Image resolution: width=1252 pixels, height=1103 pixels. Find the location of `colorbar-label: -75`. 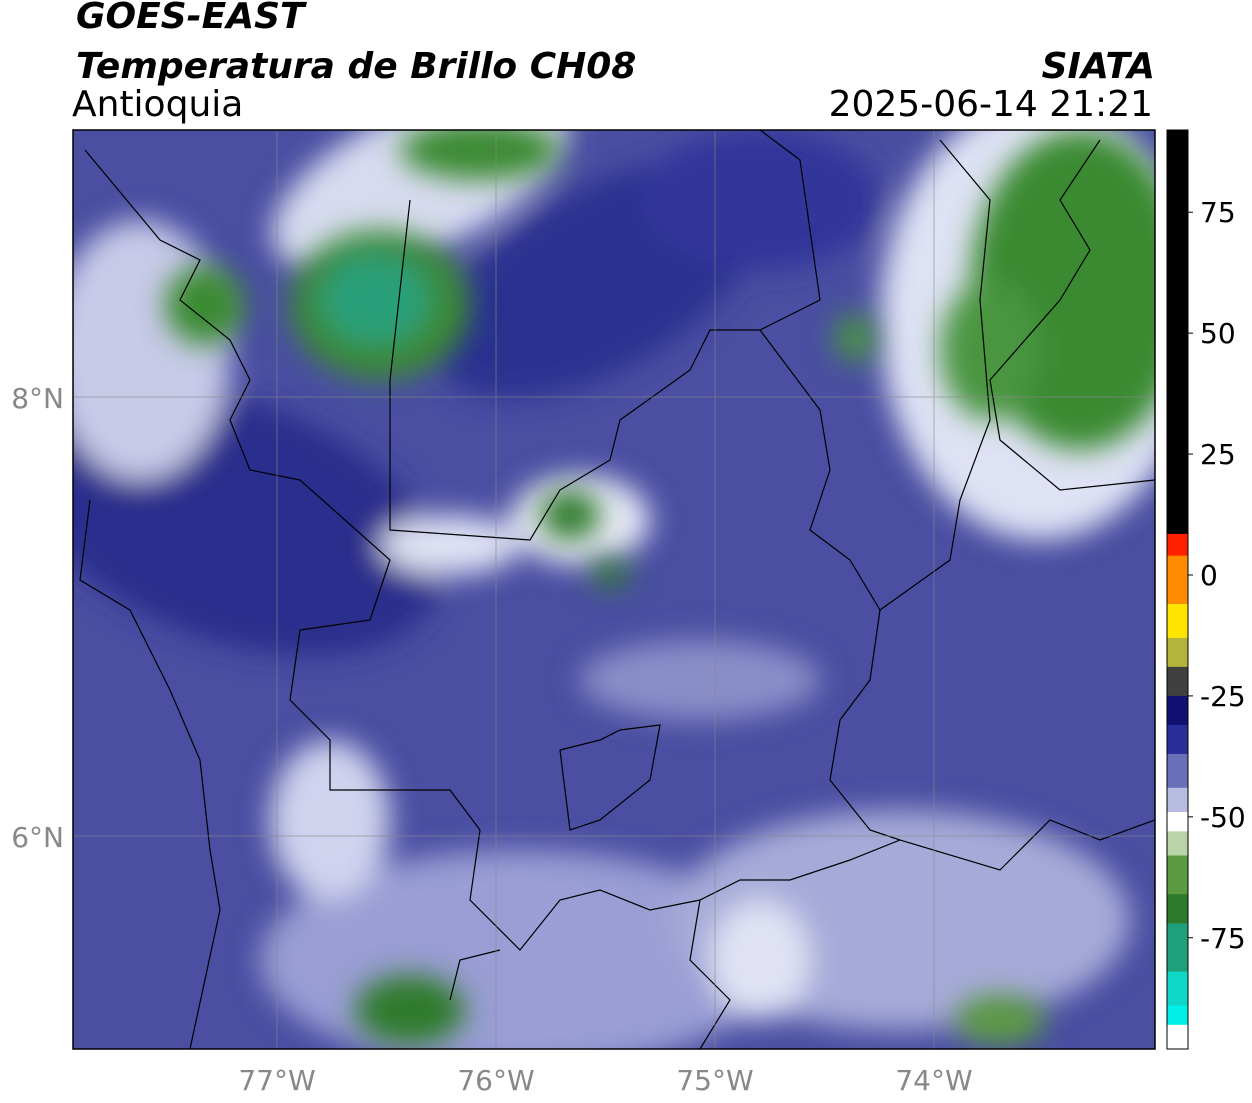

colorbar-label: -75 is located at coordinates (1223, 938).